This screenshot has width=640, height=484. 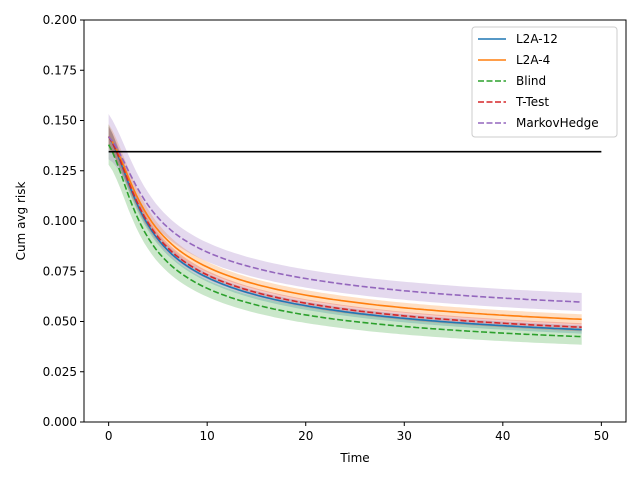 What do you see at coordinates (502, 436) in the screenshot?
I see `x-tick-label: 40` at bounding box center [502, 436].